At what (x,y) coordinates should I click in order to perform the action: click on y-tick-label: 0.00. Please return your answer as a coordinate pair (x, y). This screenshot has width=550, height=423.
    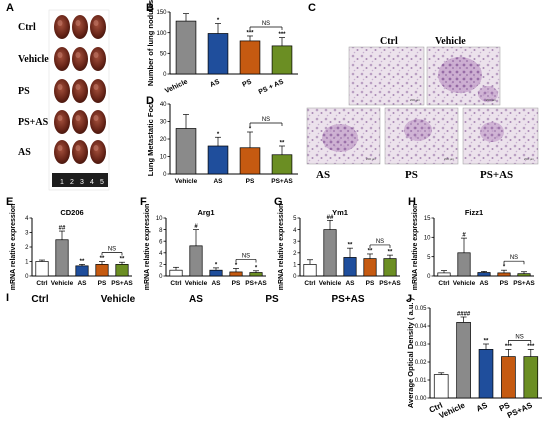
    Looking at the image, I should click on (421, 399).